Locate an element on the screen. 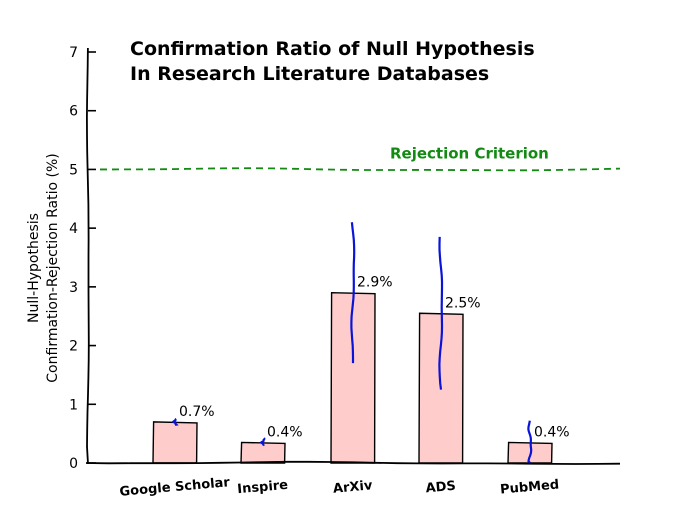  y-tick-label-6: 6 is located at coordinates (73, 112).